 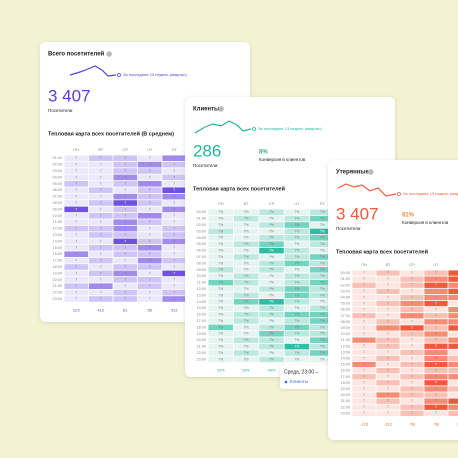 I want to click on hour-label: 10:00, so click(x=345, y=334).